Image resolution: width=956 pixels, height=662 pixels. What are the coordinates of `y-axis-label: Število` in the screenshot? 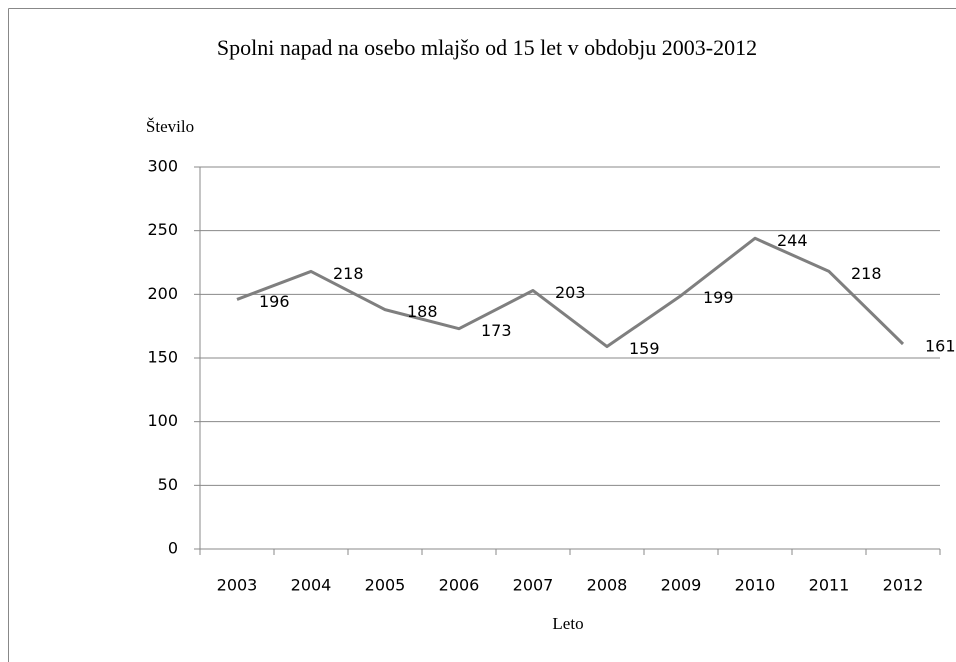 It's located at (170, 126).